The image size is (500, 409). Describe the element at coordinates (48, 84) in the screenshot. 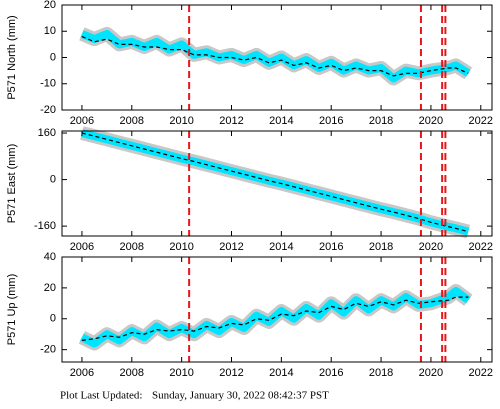

I see `y-tick-label: -10` at that location.